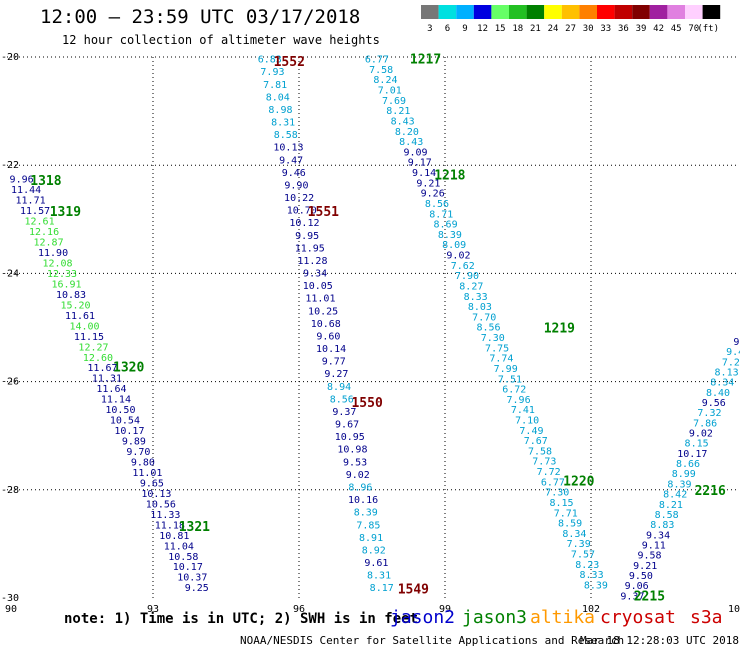  What do you see at coordinates (366, 403) in the screenshot?
I see `pass-time-label: 1550` at bounding box center [366, 403].